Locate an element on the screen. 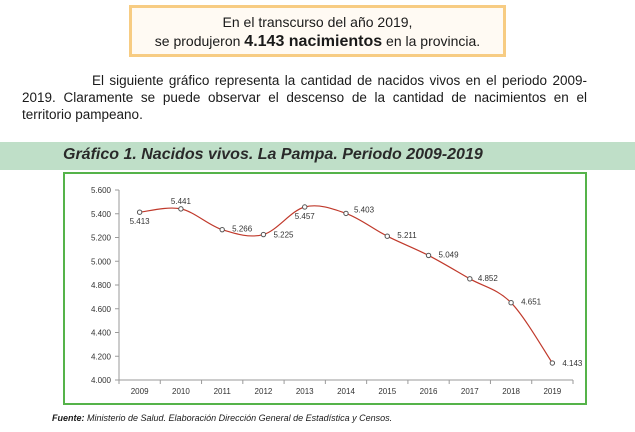 This screenshot has width=635, height=432. callout-line-1: En el transcurso del año 2019, is located at coordinates (317, 22).